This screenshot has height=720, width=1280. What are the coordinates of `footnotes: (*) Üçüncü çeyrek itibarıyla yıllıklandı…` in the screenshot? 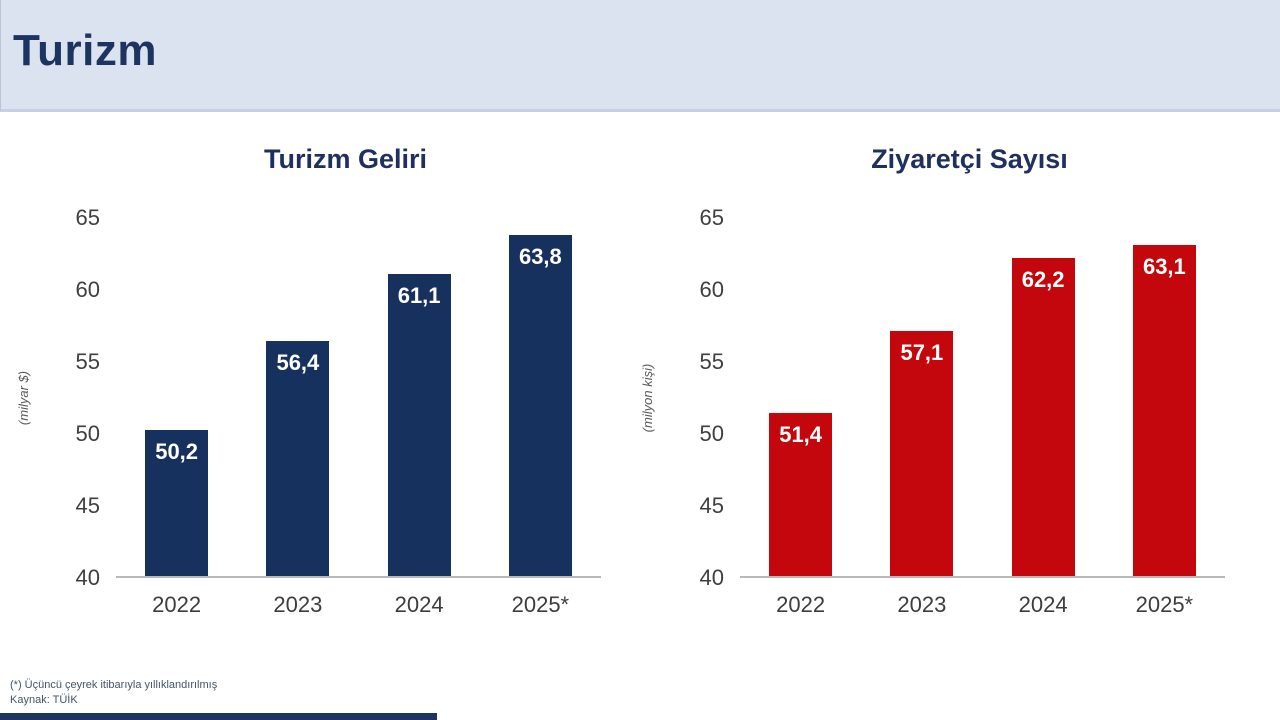 It's located at (113, 693).